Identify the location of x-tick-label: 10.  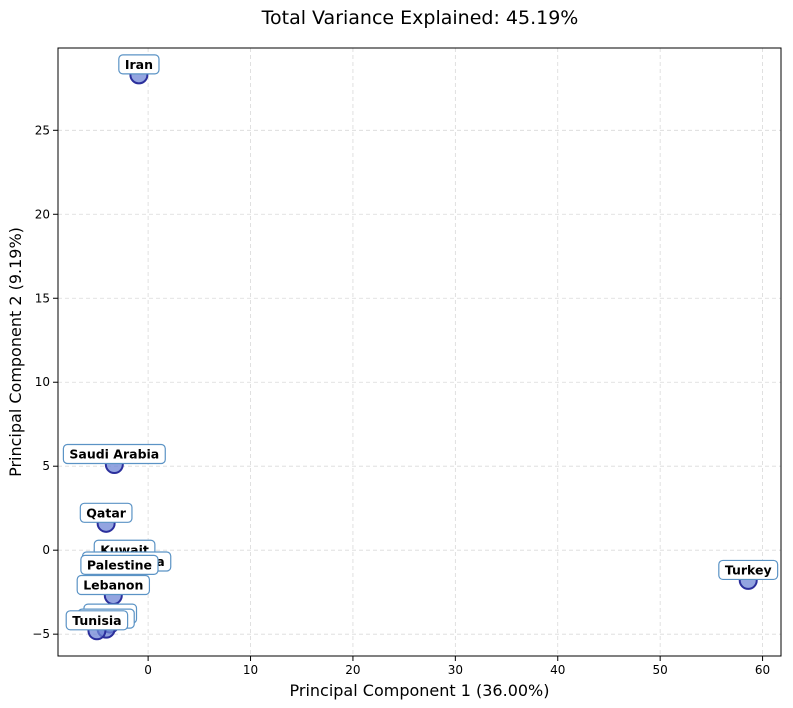
(250, 670).